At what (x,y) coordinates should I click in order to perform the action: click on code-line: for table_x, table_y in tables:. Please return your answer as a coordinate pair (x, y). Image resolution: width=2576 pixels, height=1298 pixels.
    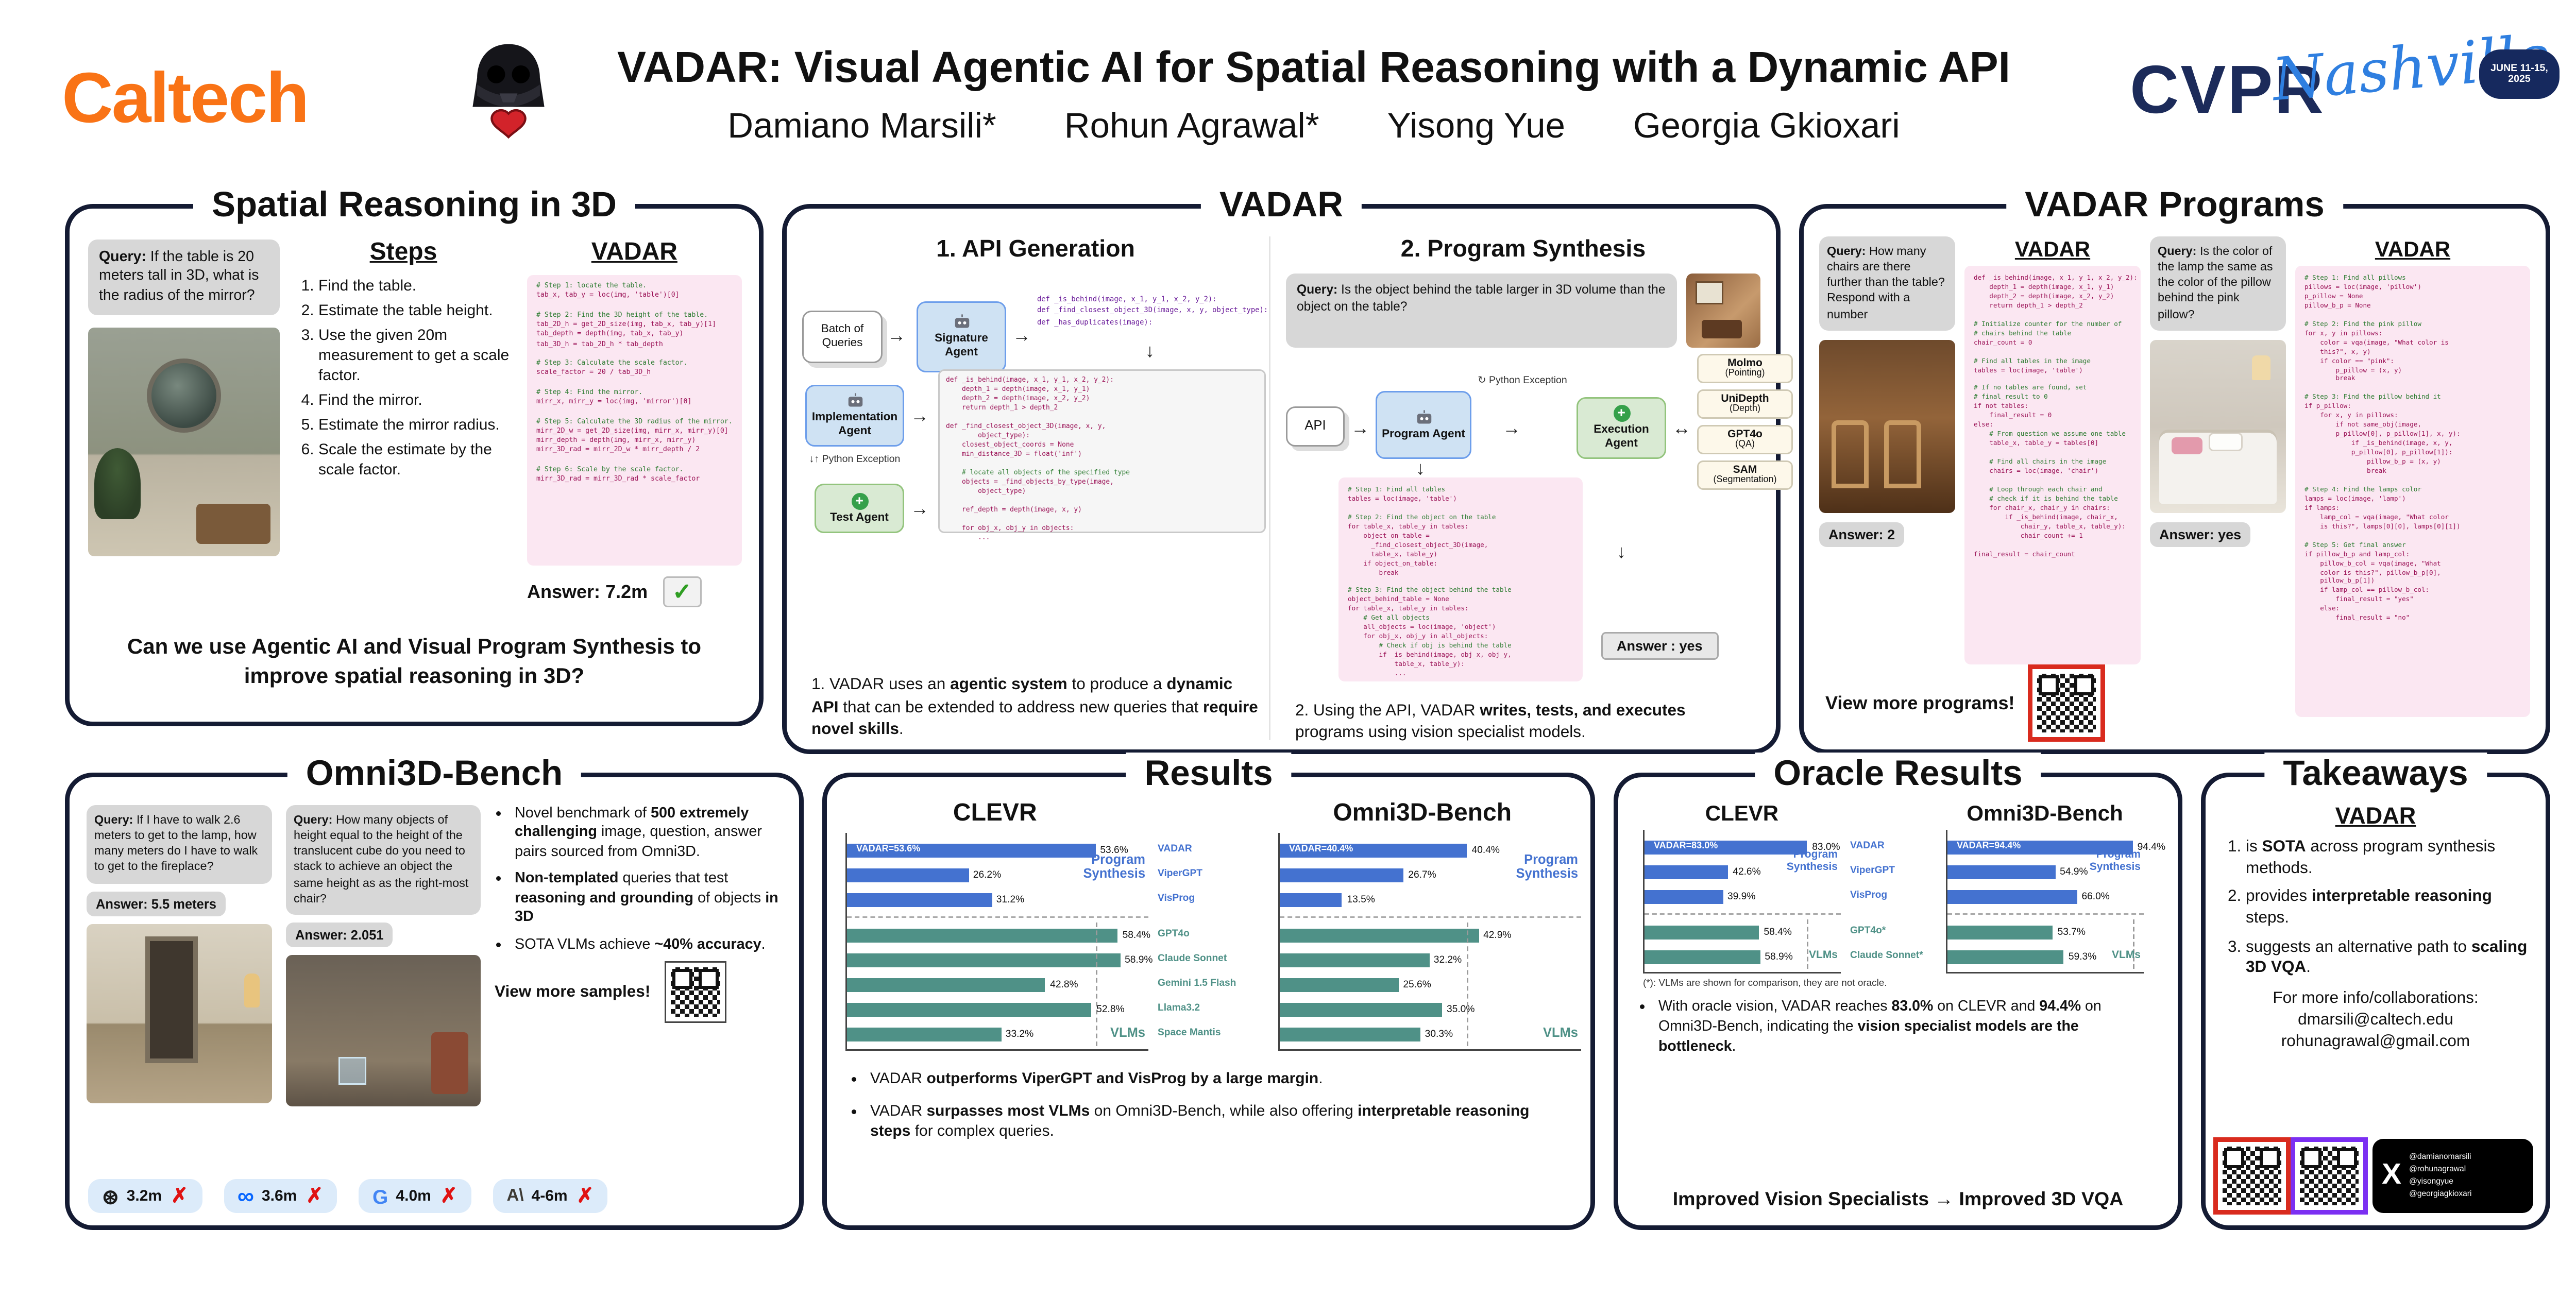
    Looking at the image, I should click on (1408, 526).